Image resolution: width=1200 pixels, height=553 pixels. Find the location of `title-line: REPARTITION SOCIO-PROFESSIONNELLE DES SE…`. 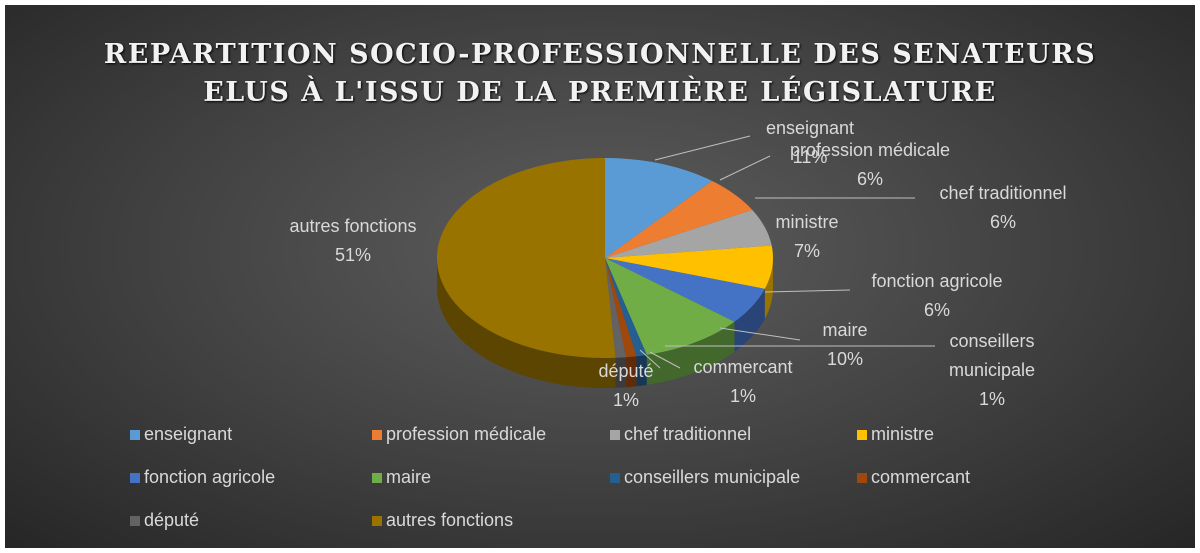

title-line: REPARTITION SOCIO-PROFESSIONNELLE DES SE… is located at coordinates (600, 54).